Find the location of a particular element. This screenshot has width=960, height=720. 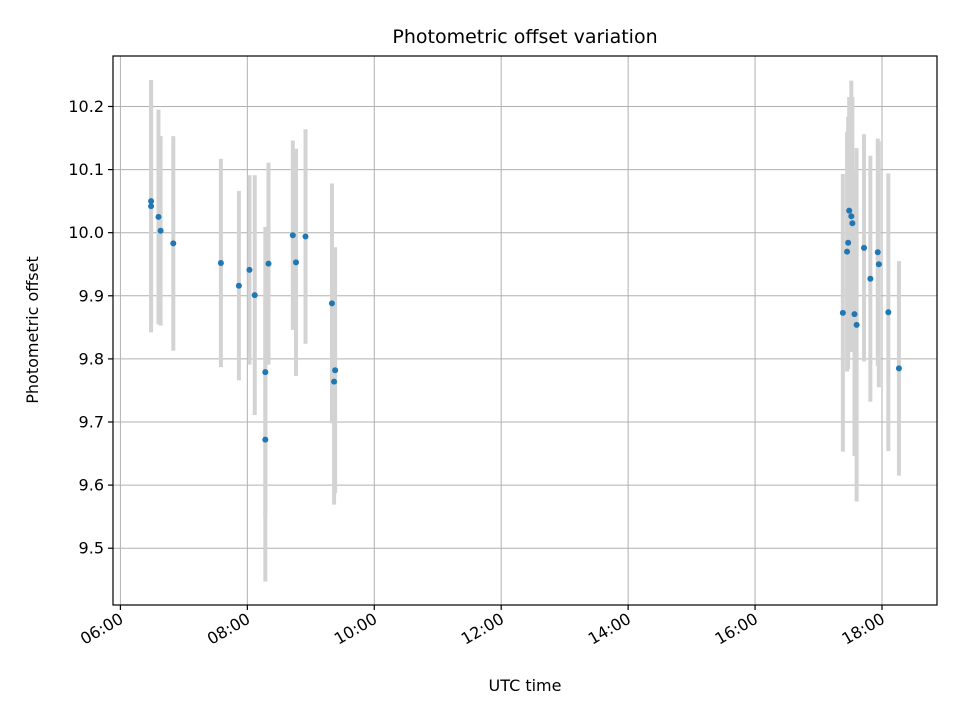

y-tick-label: 9.8 is located at coordinates (91, 358).